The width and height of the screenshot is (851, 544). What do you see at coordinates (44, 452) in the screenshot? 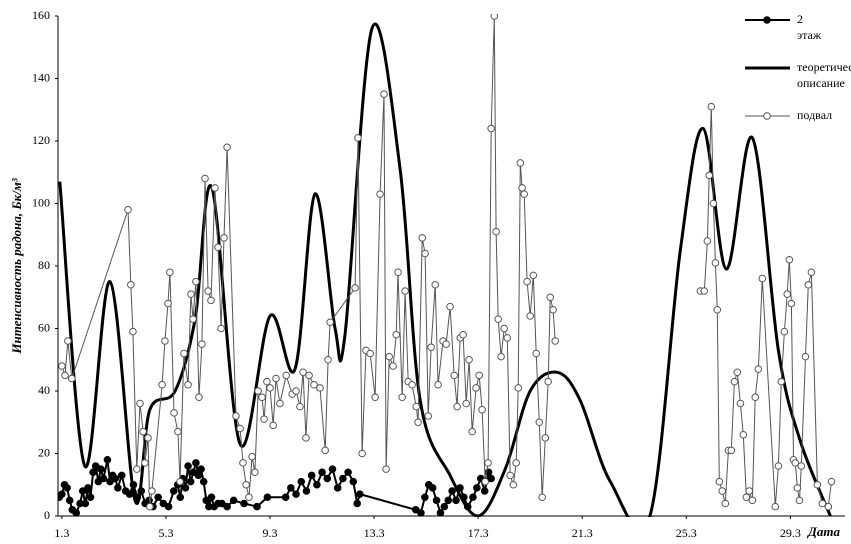
I see `y-tick-label: 20` at bounding box center [44, 452].